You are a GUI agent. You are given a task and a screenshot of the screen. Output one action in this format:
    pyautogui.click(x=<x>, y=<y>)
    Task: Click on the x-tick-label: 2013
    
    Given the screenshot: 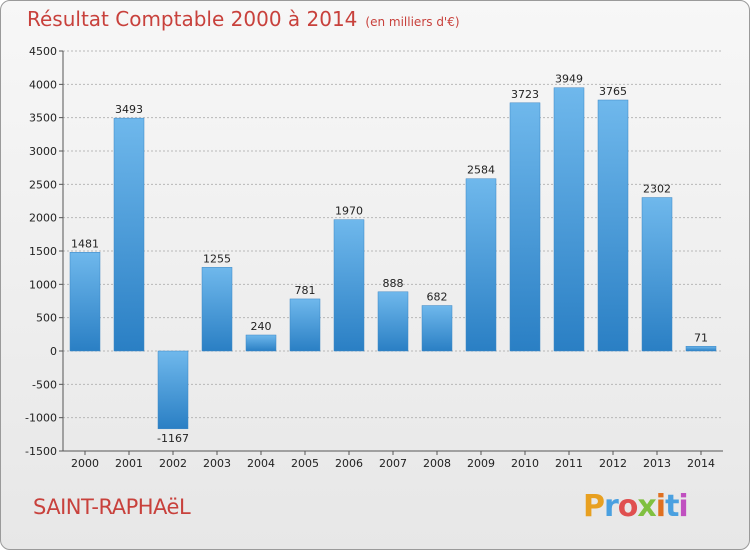 What is the action you would take?
    pyautogui.click(x=657, y=463)
    